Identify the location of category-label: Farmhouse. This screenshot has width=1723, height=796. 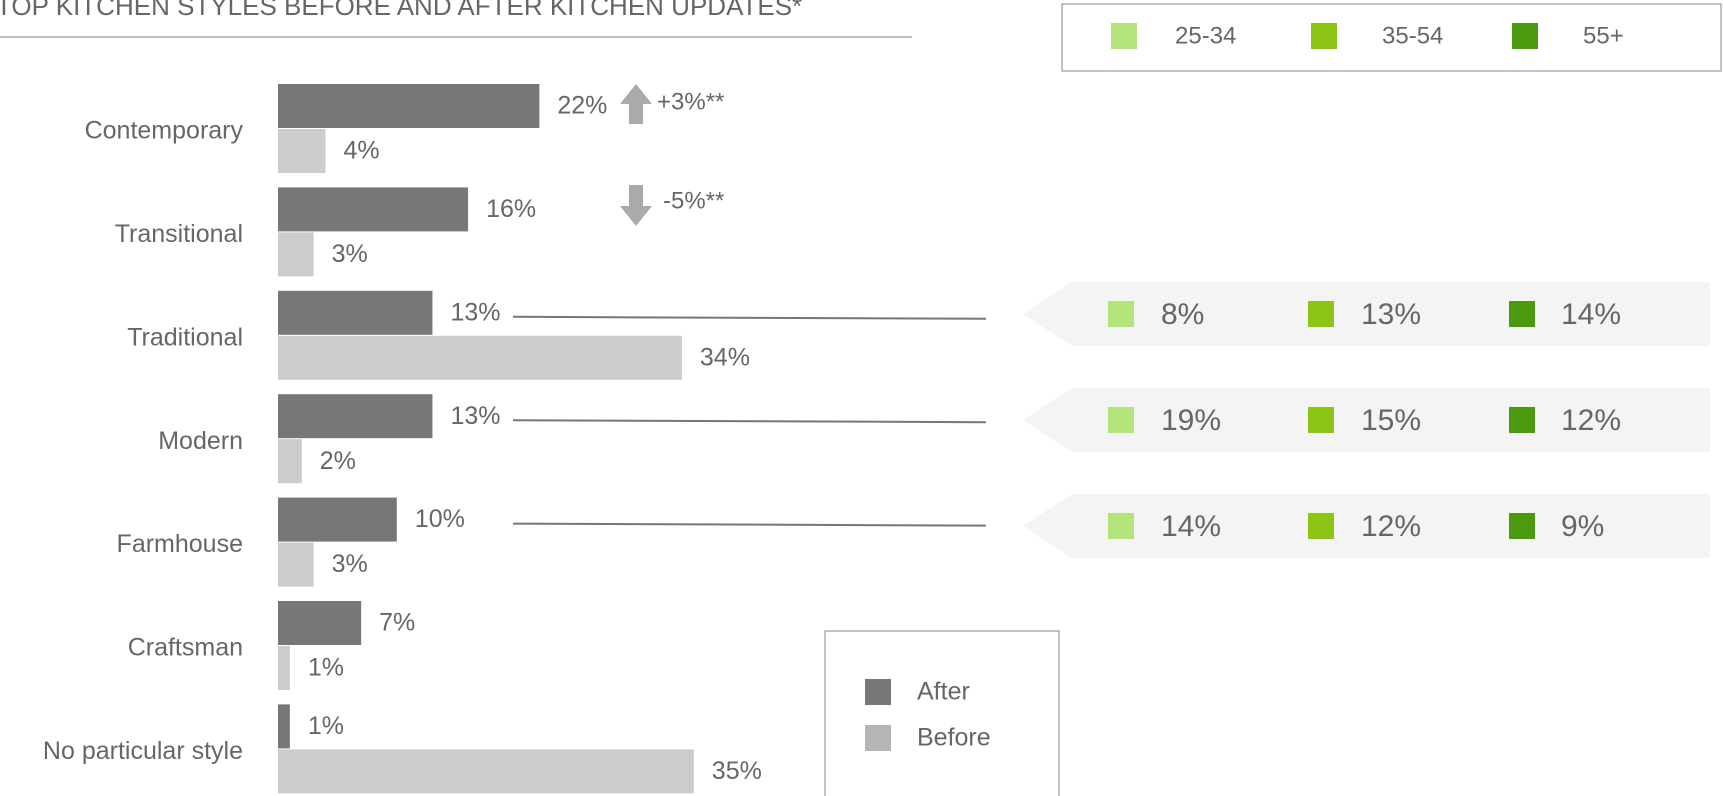
(180, 544).